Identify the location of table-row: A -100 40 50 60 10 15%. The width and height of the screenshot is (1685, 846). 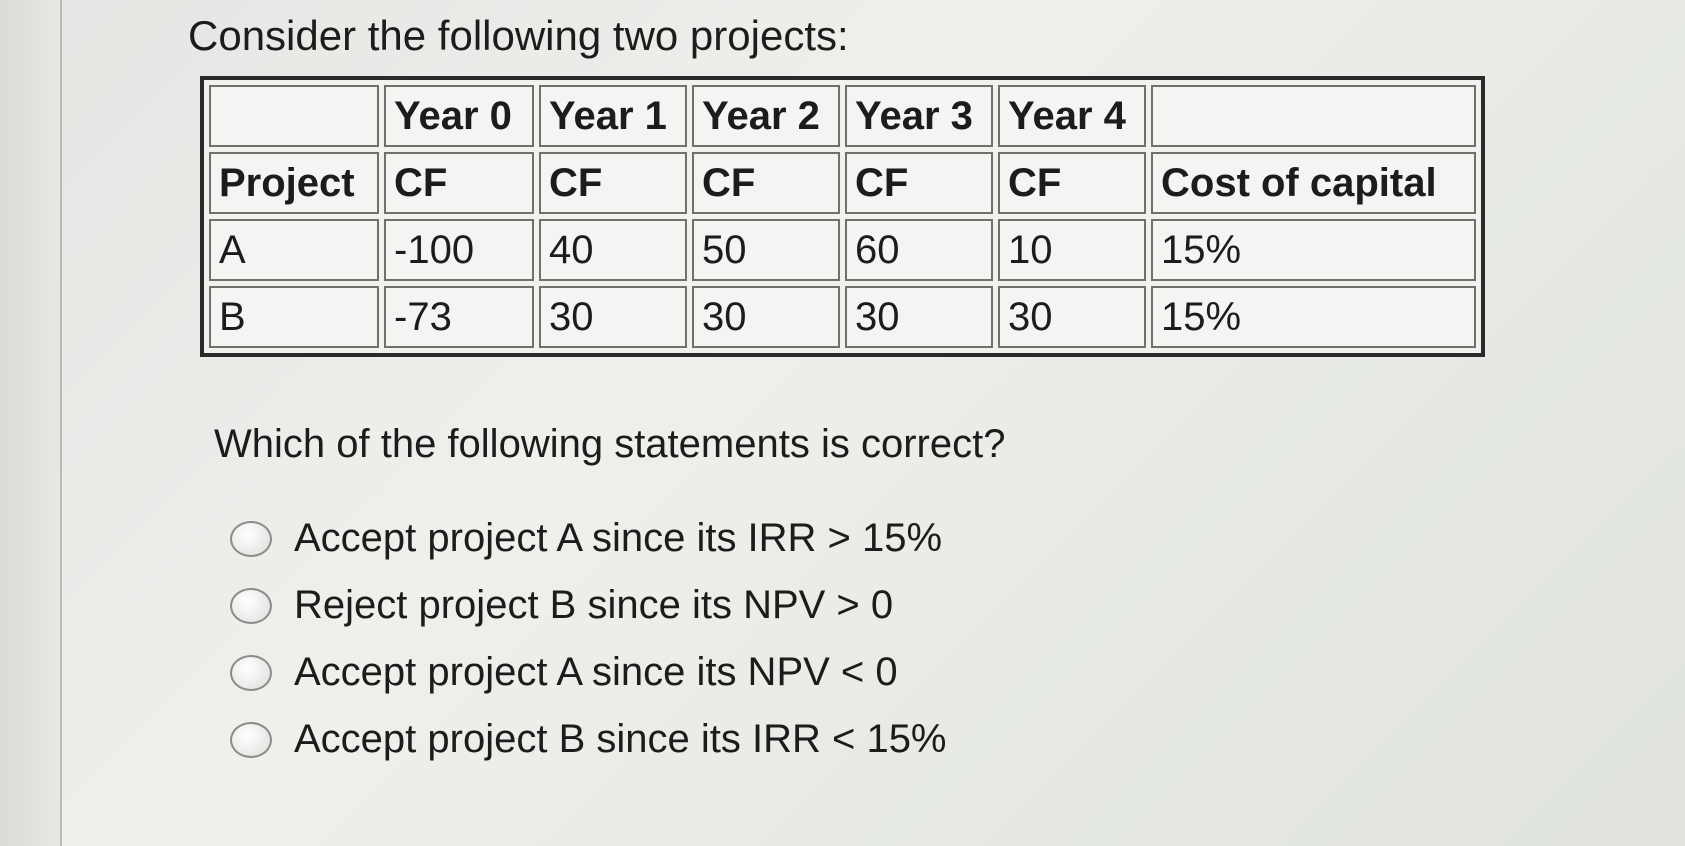
(842, 250).